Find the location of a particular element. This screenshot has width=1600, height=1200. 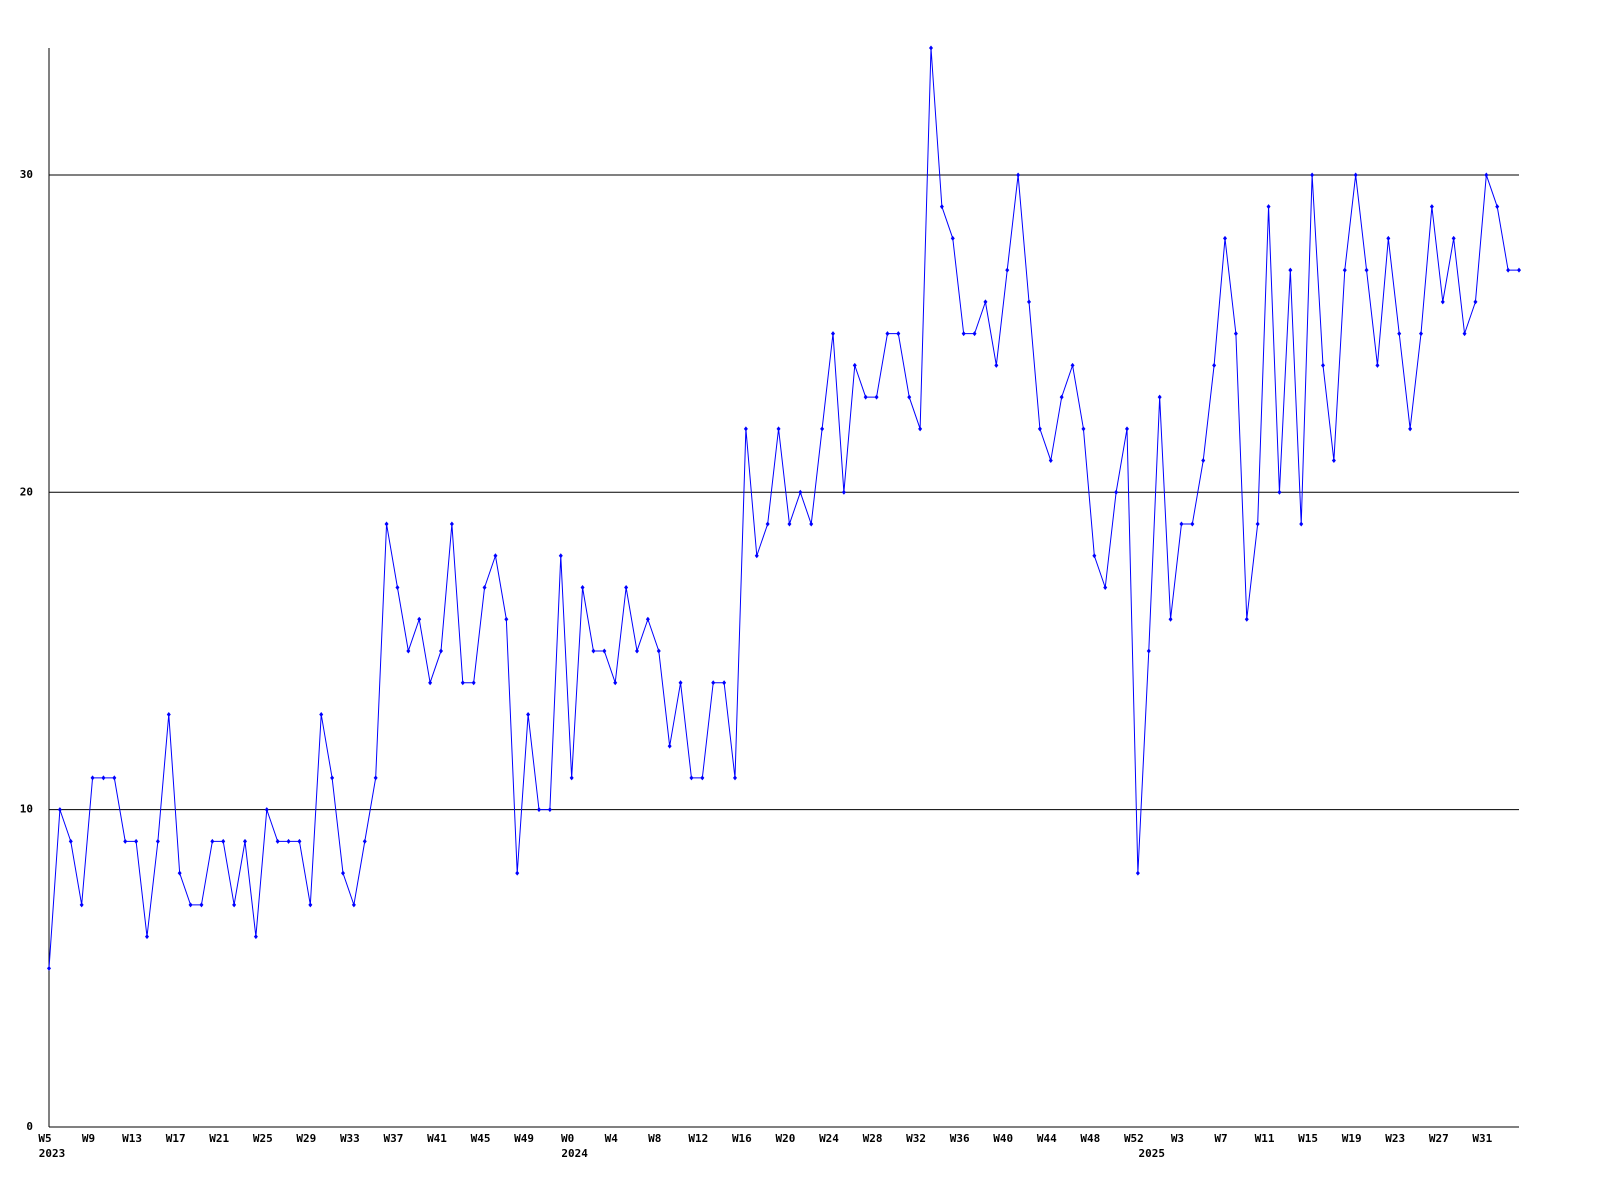

x-tick-label: W45 is located at coordinates (481, 1138).